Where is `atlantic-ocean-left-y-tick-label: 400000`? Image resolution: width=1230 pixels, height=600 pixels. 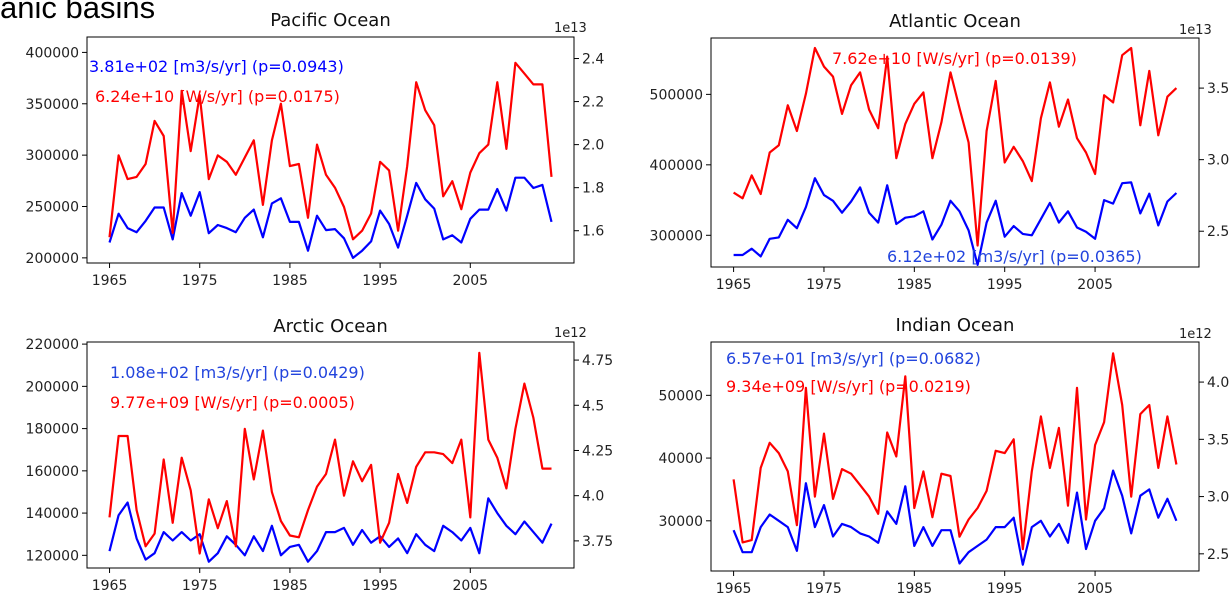
atlantic-ocean-left-y-tick-label: 400000 is located at coordinates (676, 166).